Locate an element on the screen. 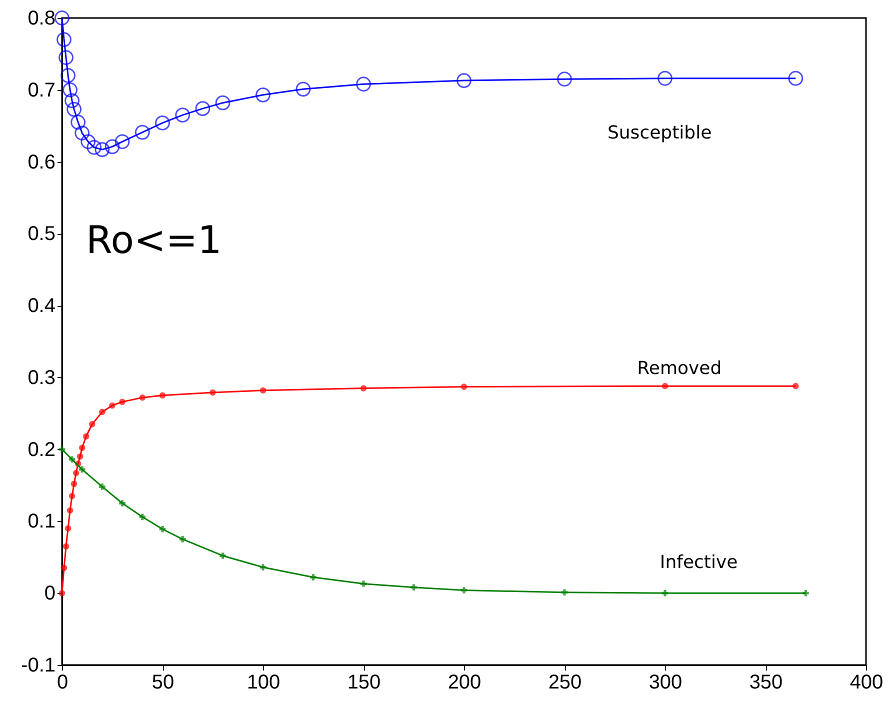 This screenshot has height=701, width=890. y-tick-label: 0.7 is located at coordinates (42, 90).